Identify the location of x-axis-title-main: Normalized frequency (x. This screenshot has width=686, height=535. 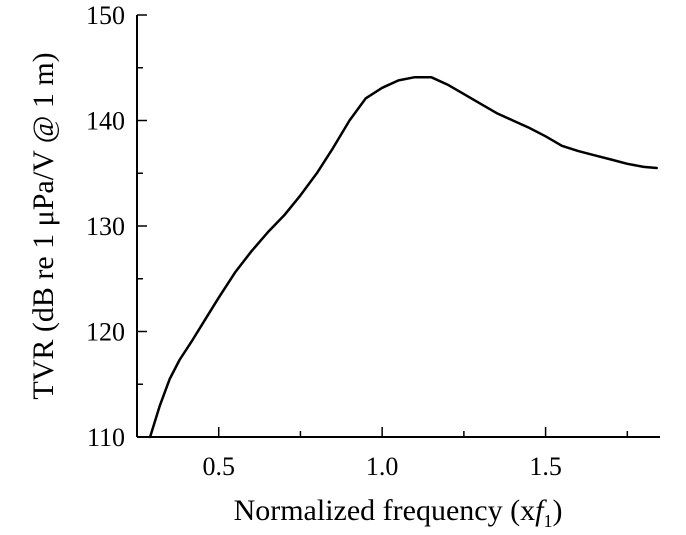
(385, 510).